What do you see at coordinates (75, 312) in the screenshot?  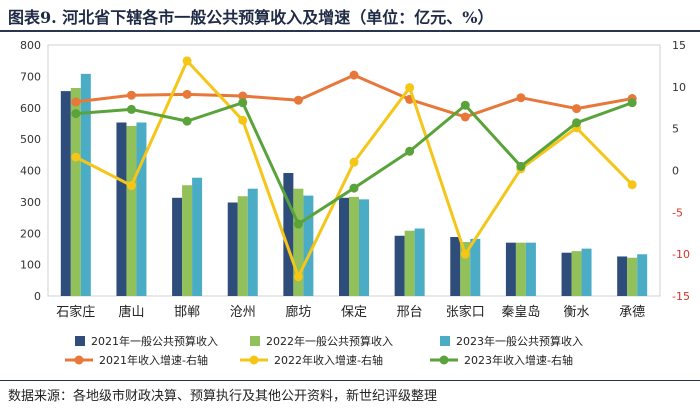 I see `x-tick-label: 石家庄` at bounding box center [75, 312].